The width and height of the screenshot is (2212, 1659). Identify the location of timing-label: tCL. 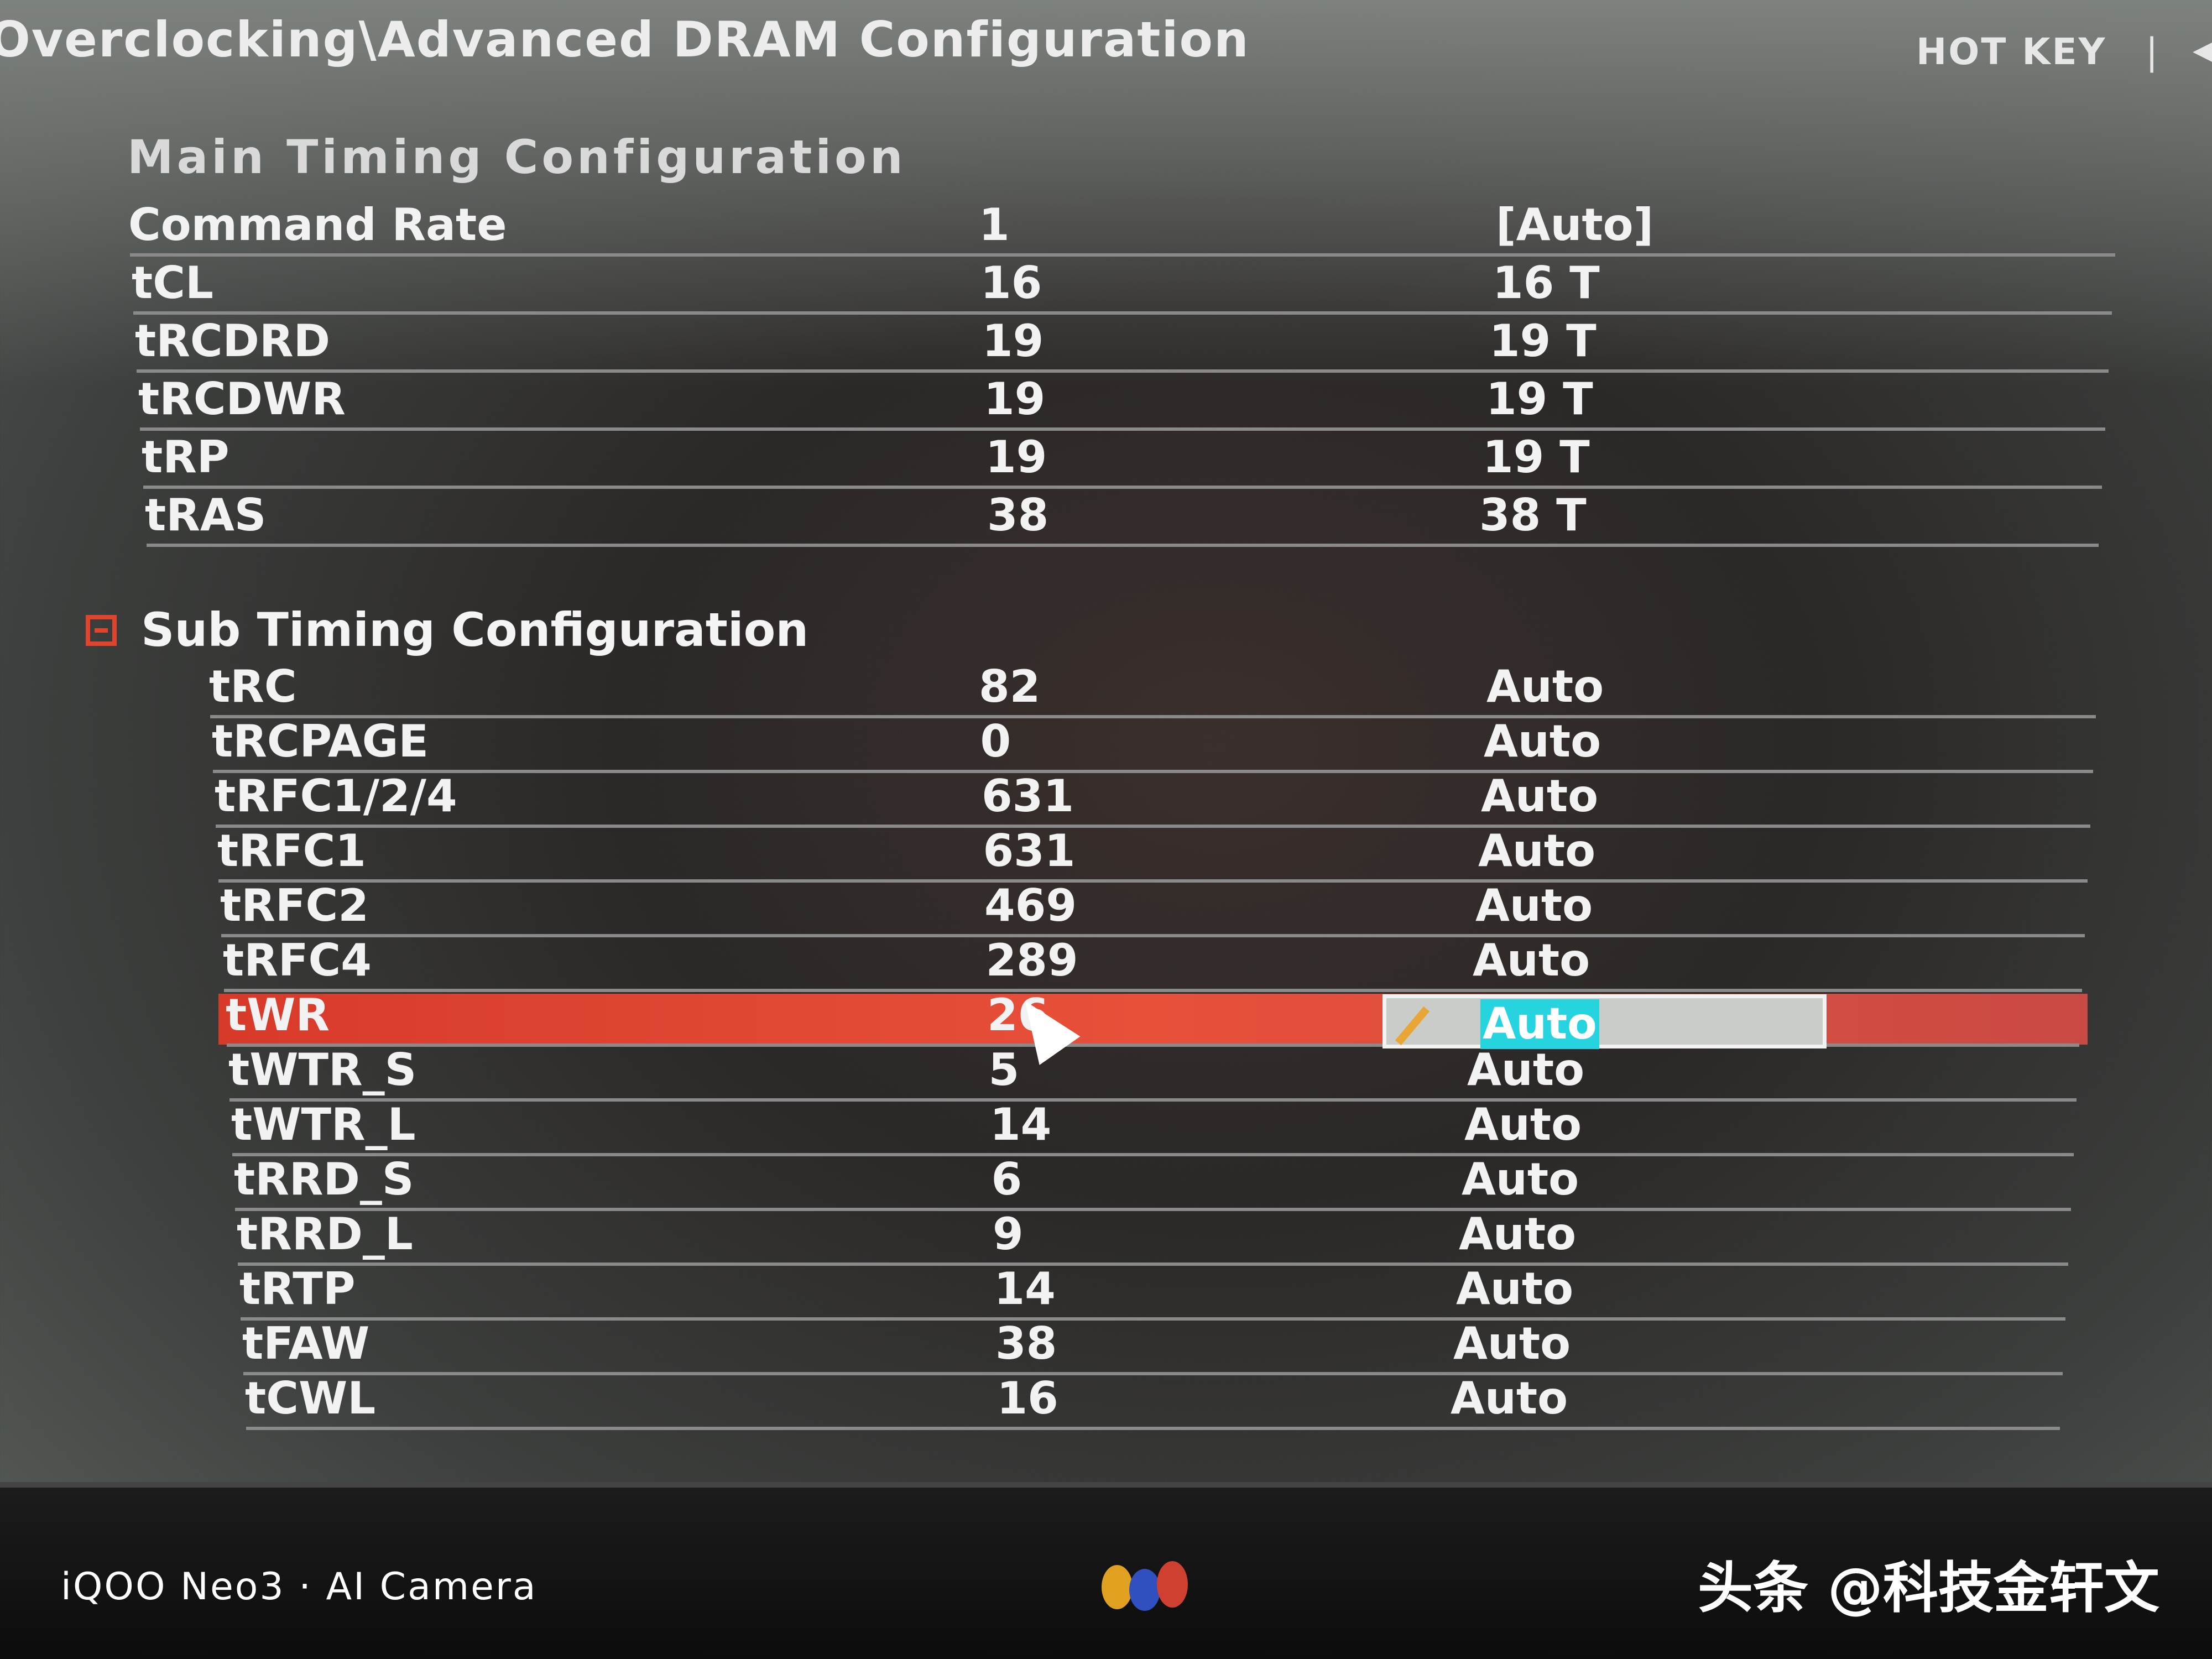
(173, 283).